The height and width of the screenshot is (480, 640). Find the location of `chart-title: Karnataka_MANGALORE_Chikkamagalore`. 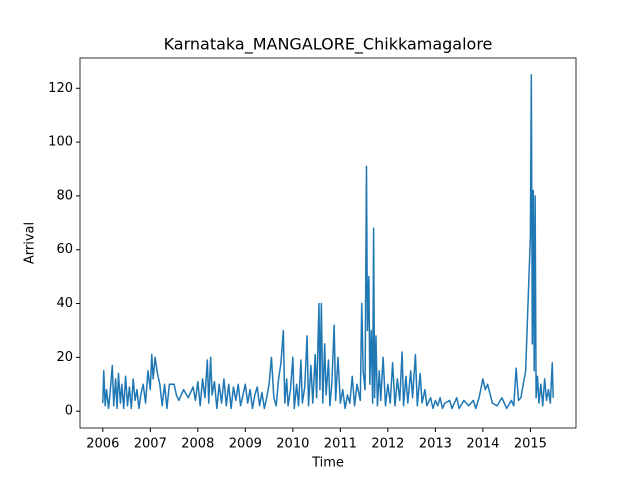

chart-title: Karnataka_MANGALORE_Chikkamagalore is located at coordinates (328, 45).